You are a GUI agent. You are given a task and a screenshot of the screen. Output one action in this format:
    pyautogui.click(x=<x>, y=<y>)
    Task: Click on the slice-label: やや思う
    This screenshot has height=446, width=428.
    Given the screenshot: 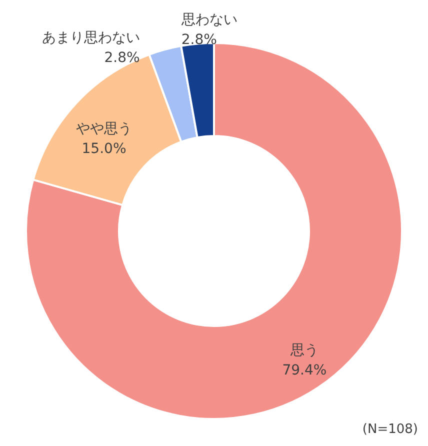 What is the action you would take?
    pyautogui.click(x=104, y=129)
    